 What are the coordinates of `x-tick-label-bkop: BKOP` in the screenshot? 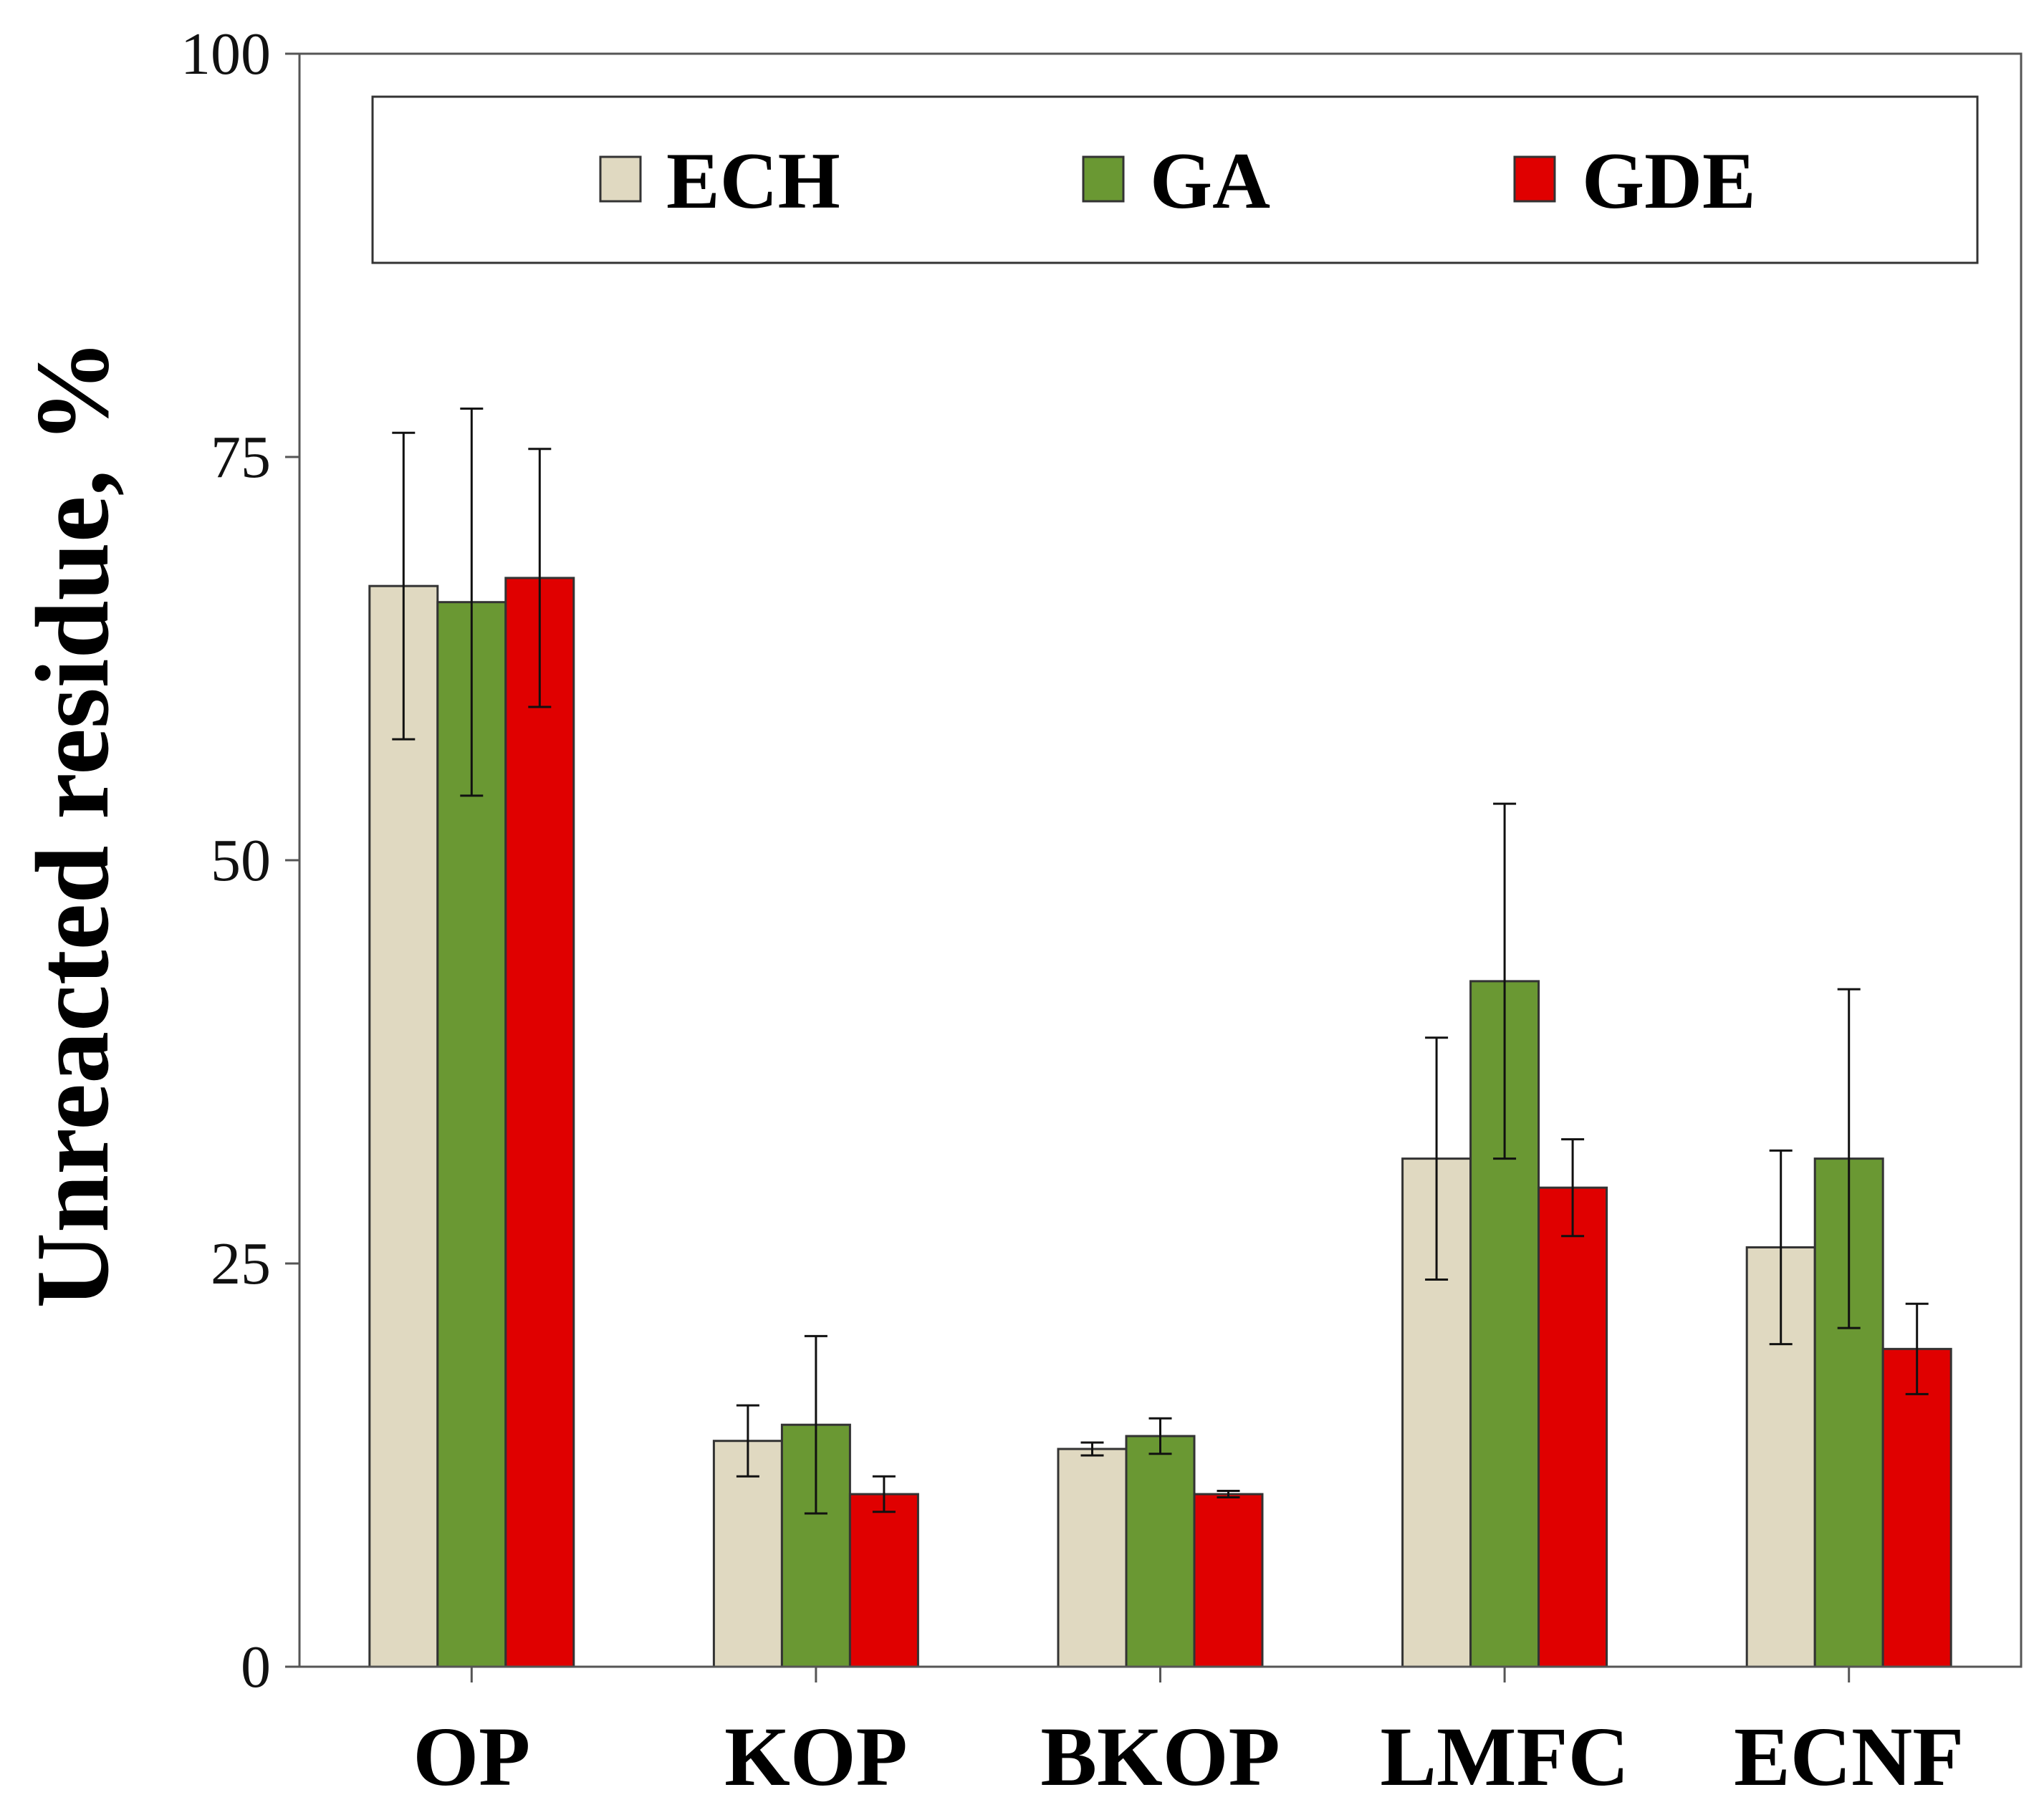 It's located at (1160, 1757).